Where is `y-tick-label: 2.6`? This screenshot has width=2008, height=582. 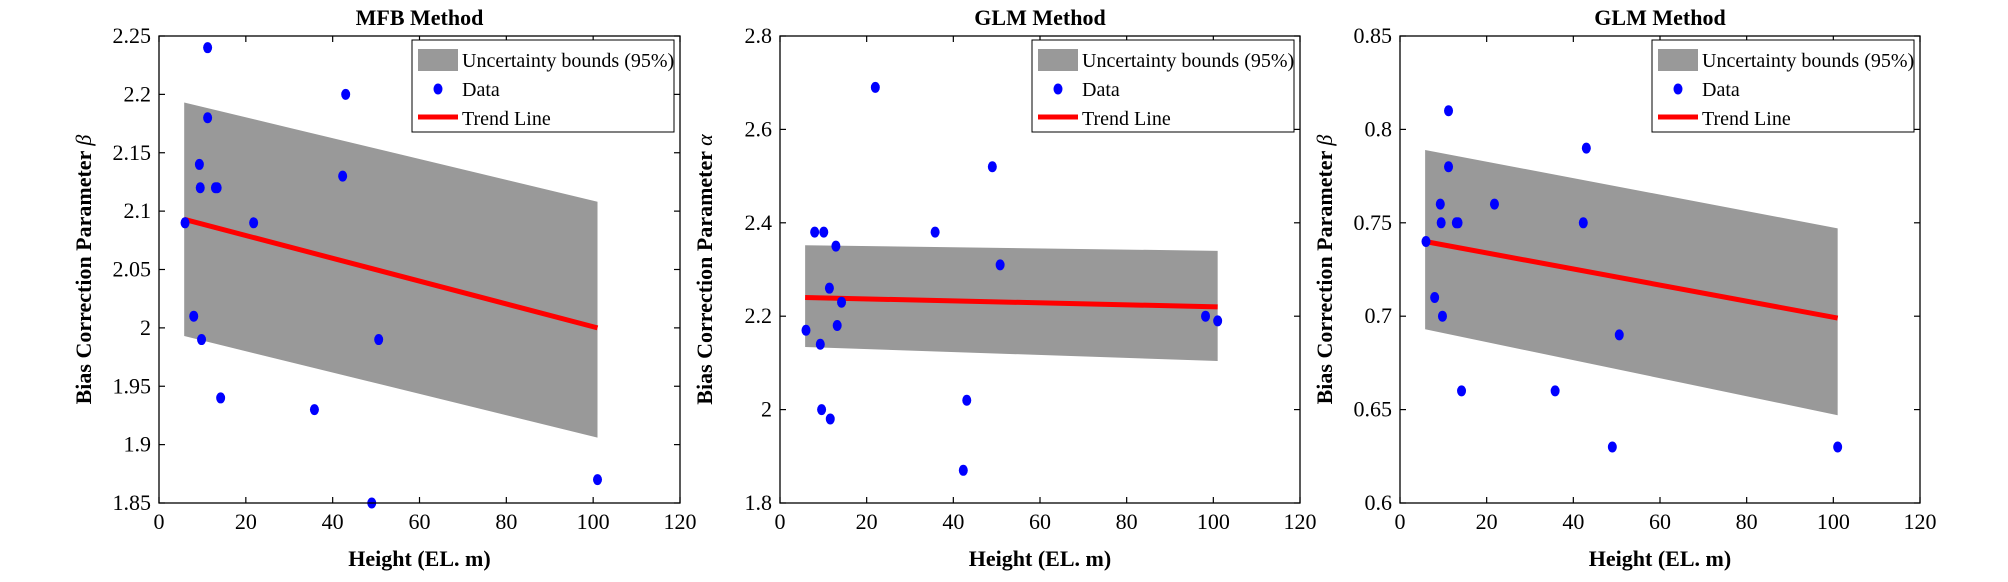
y-tick-label: 2.6 is located at coordinates (759, 128).